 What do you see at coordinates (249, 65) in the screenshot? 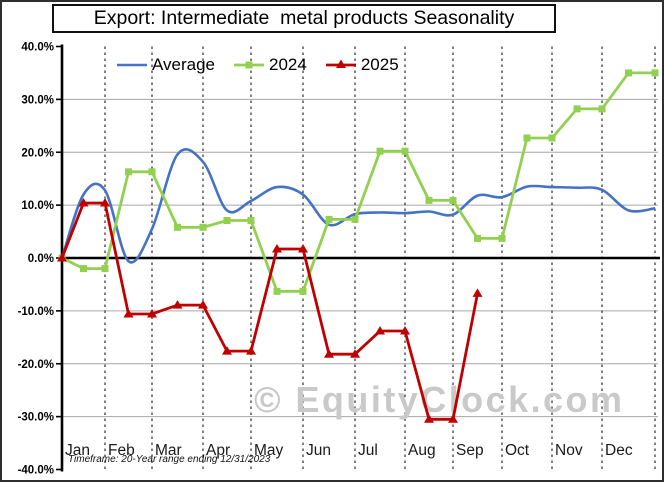
I see `square-marker-icon` at bounding box center [249, 65].